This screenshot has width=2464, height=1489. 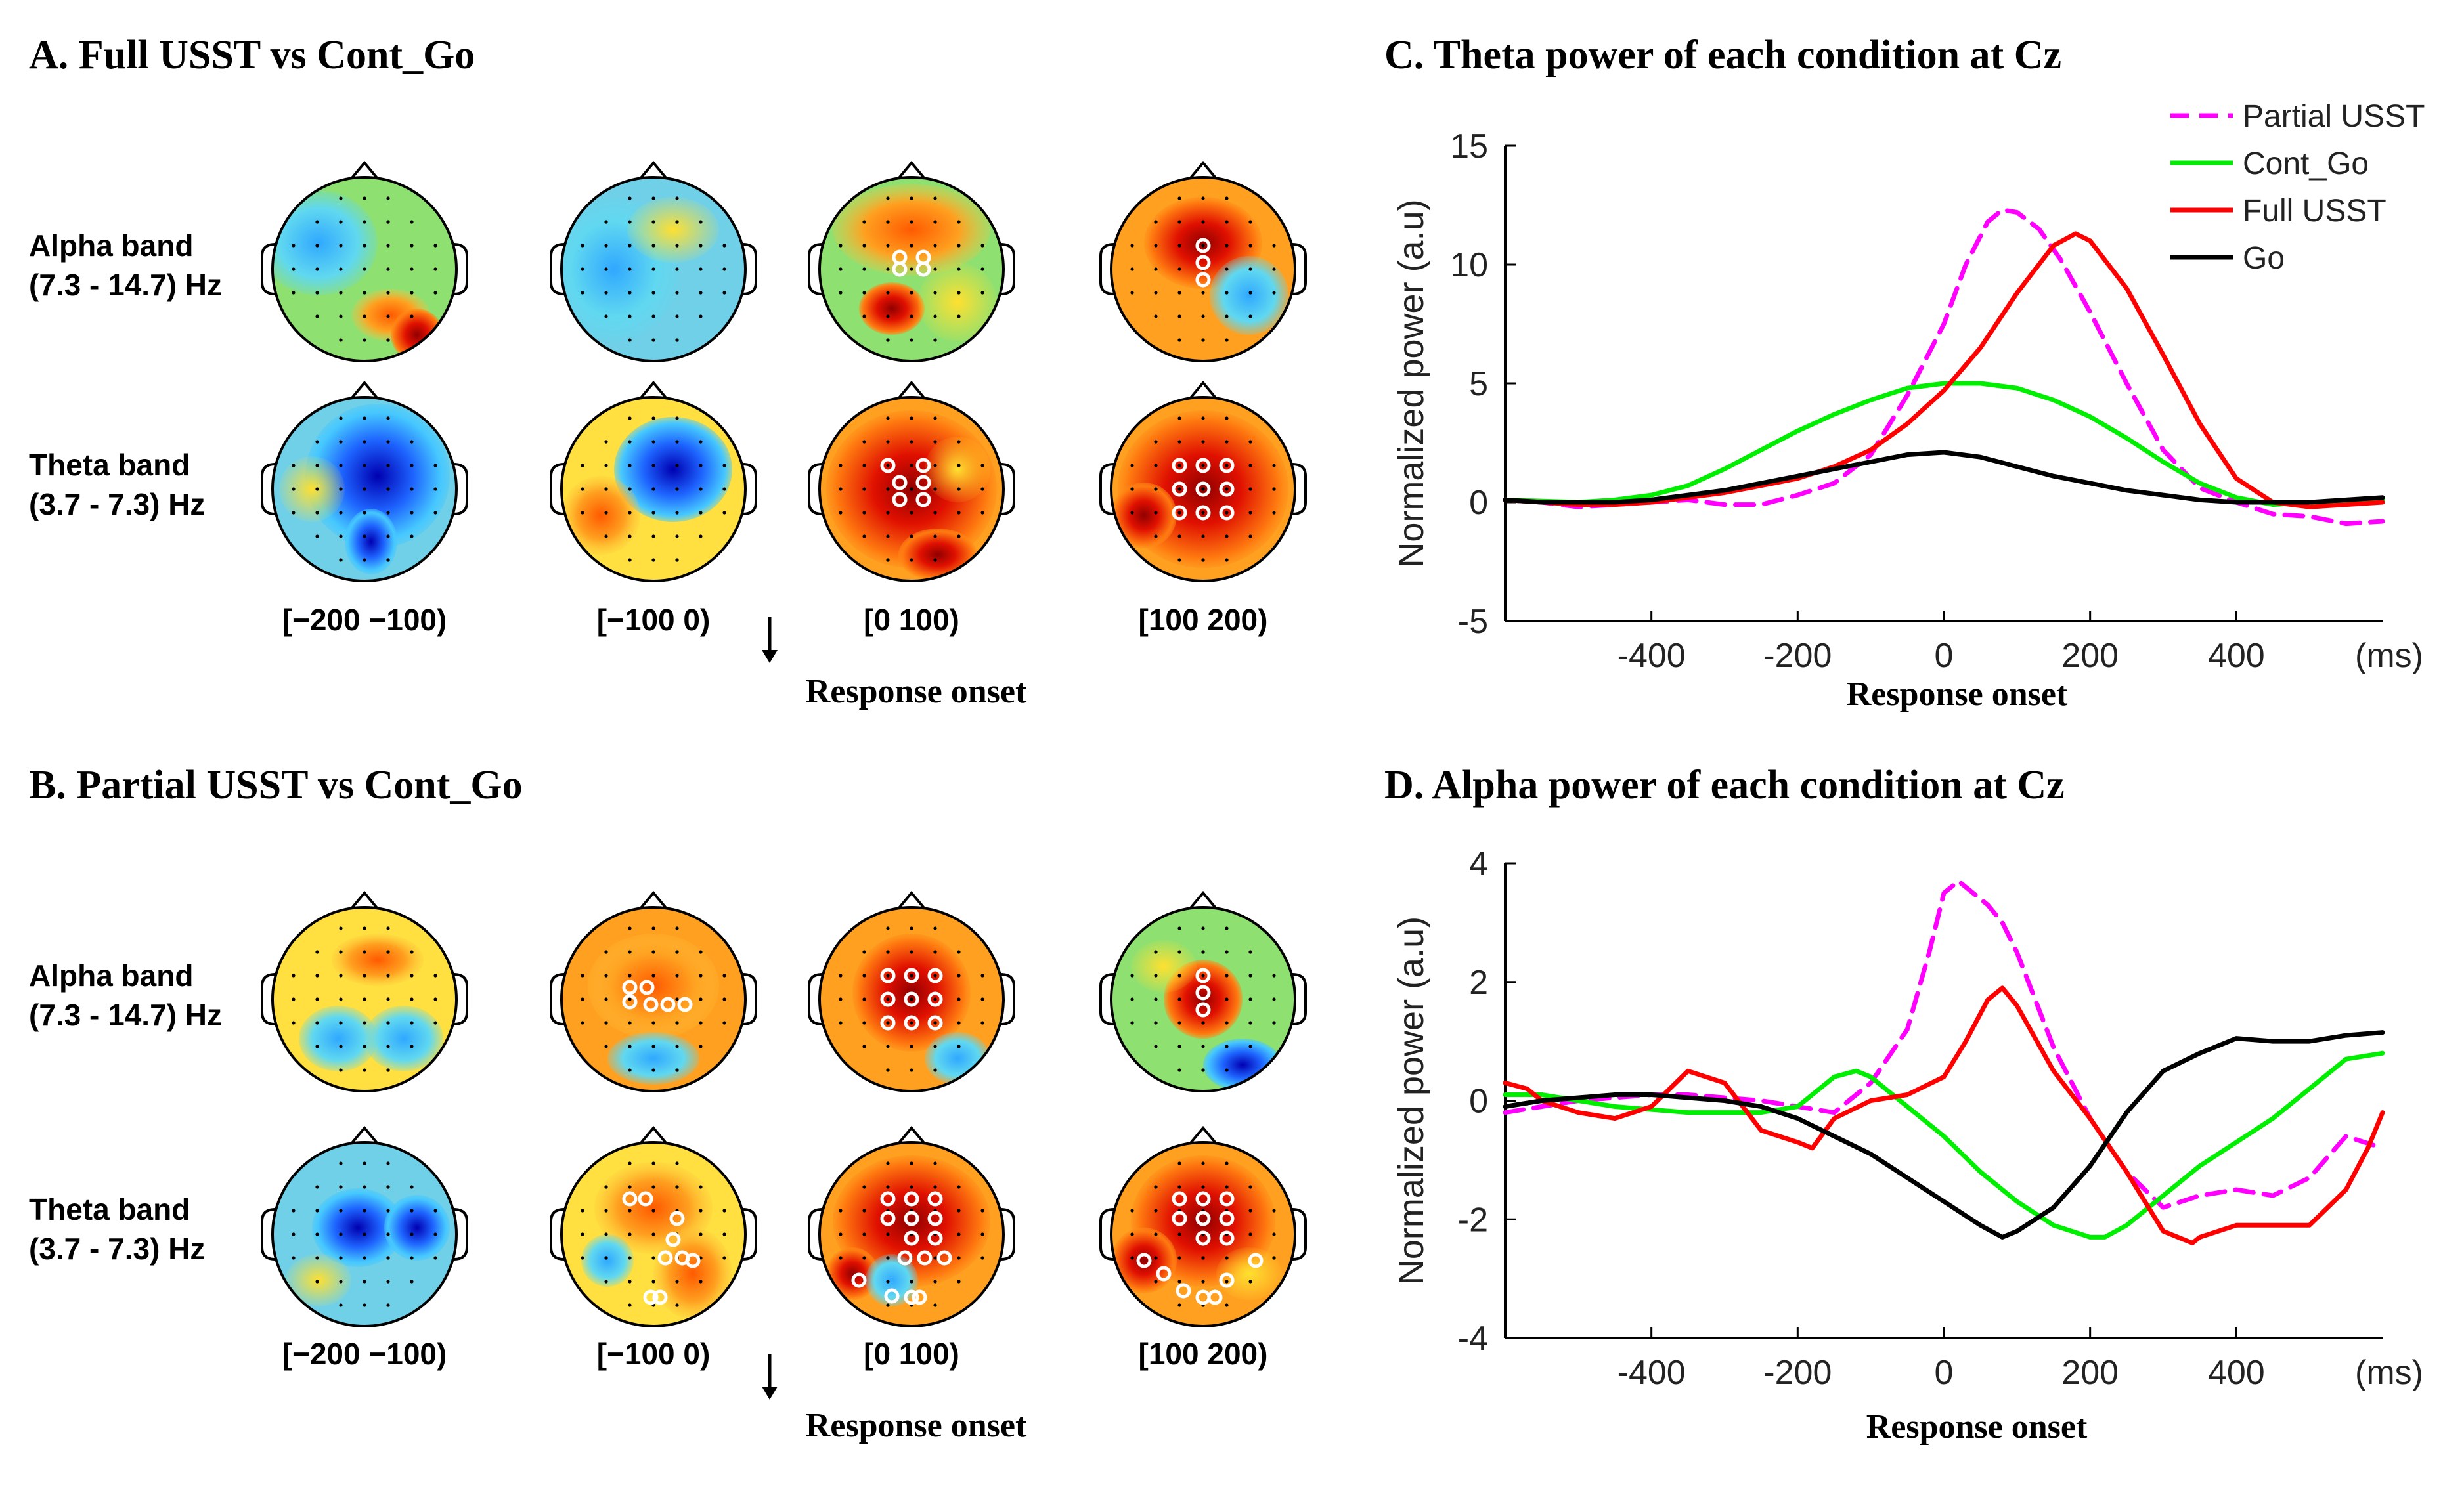 I want to click on panel-d-xlabel: Response onset, so click(x=1977, y=1427).